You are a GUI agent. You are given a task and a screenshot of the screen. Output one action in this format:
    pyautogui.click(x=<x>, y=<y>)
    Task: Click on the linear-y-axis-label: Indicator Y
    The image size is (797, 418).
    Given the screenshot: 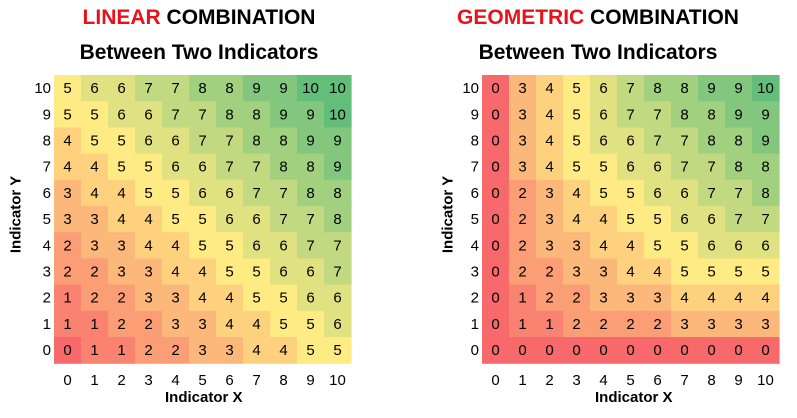 What is the action you would take?
    pyautogui.click(x=16, y=214)
    